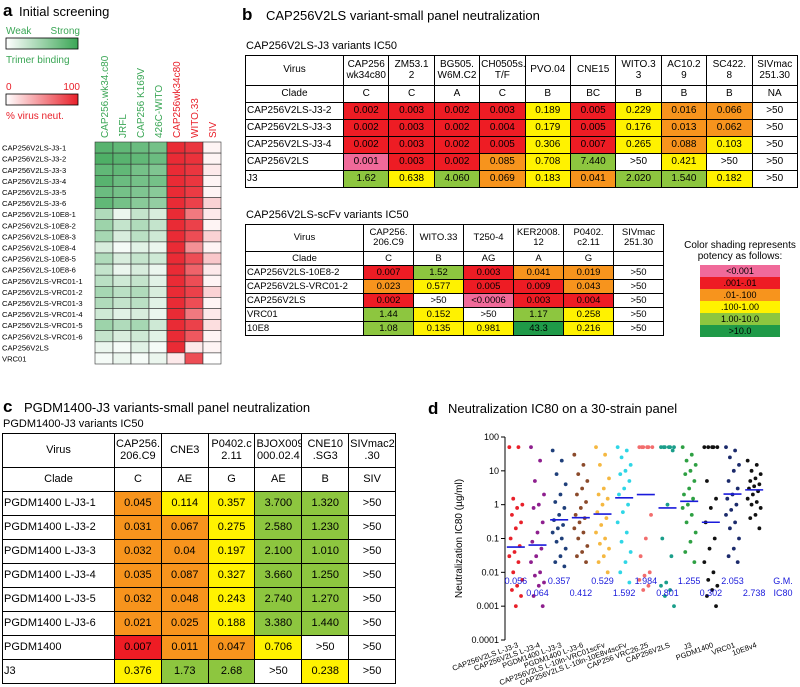 Image resolution: width=800 pixels, height=687 pixels. What do you see at coordinates (231, 575) in the screenshot?
I see `value-cell: 0.327` at bounding box center [231, 575].